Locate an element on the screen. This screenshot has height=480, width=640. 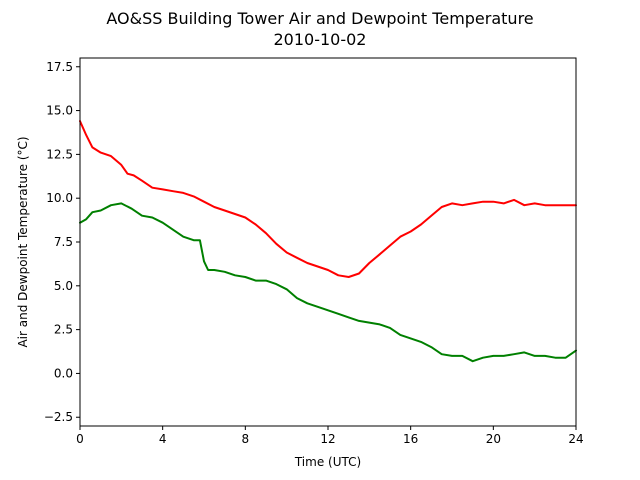
x-tick-label: 12 is located at coordinates (327, 439).